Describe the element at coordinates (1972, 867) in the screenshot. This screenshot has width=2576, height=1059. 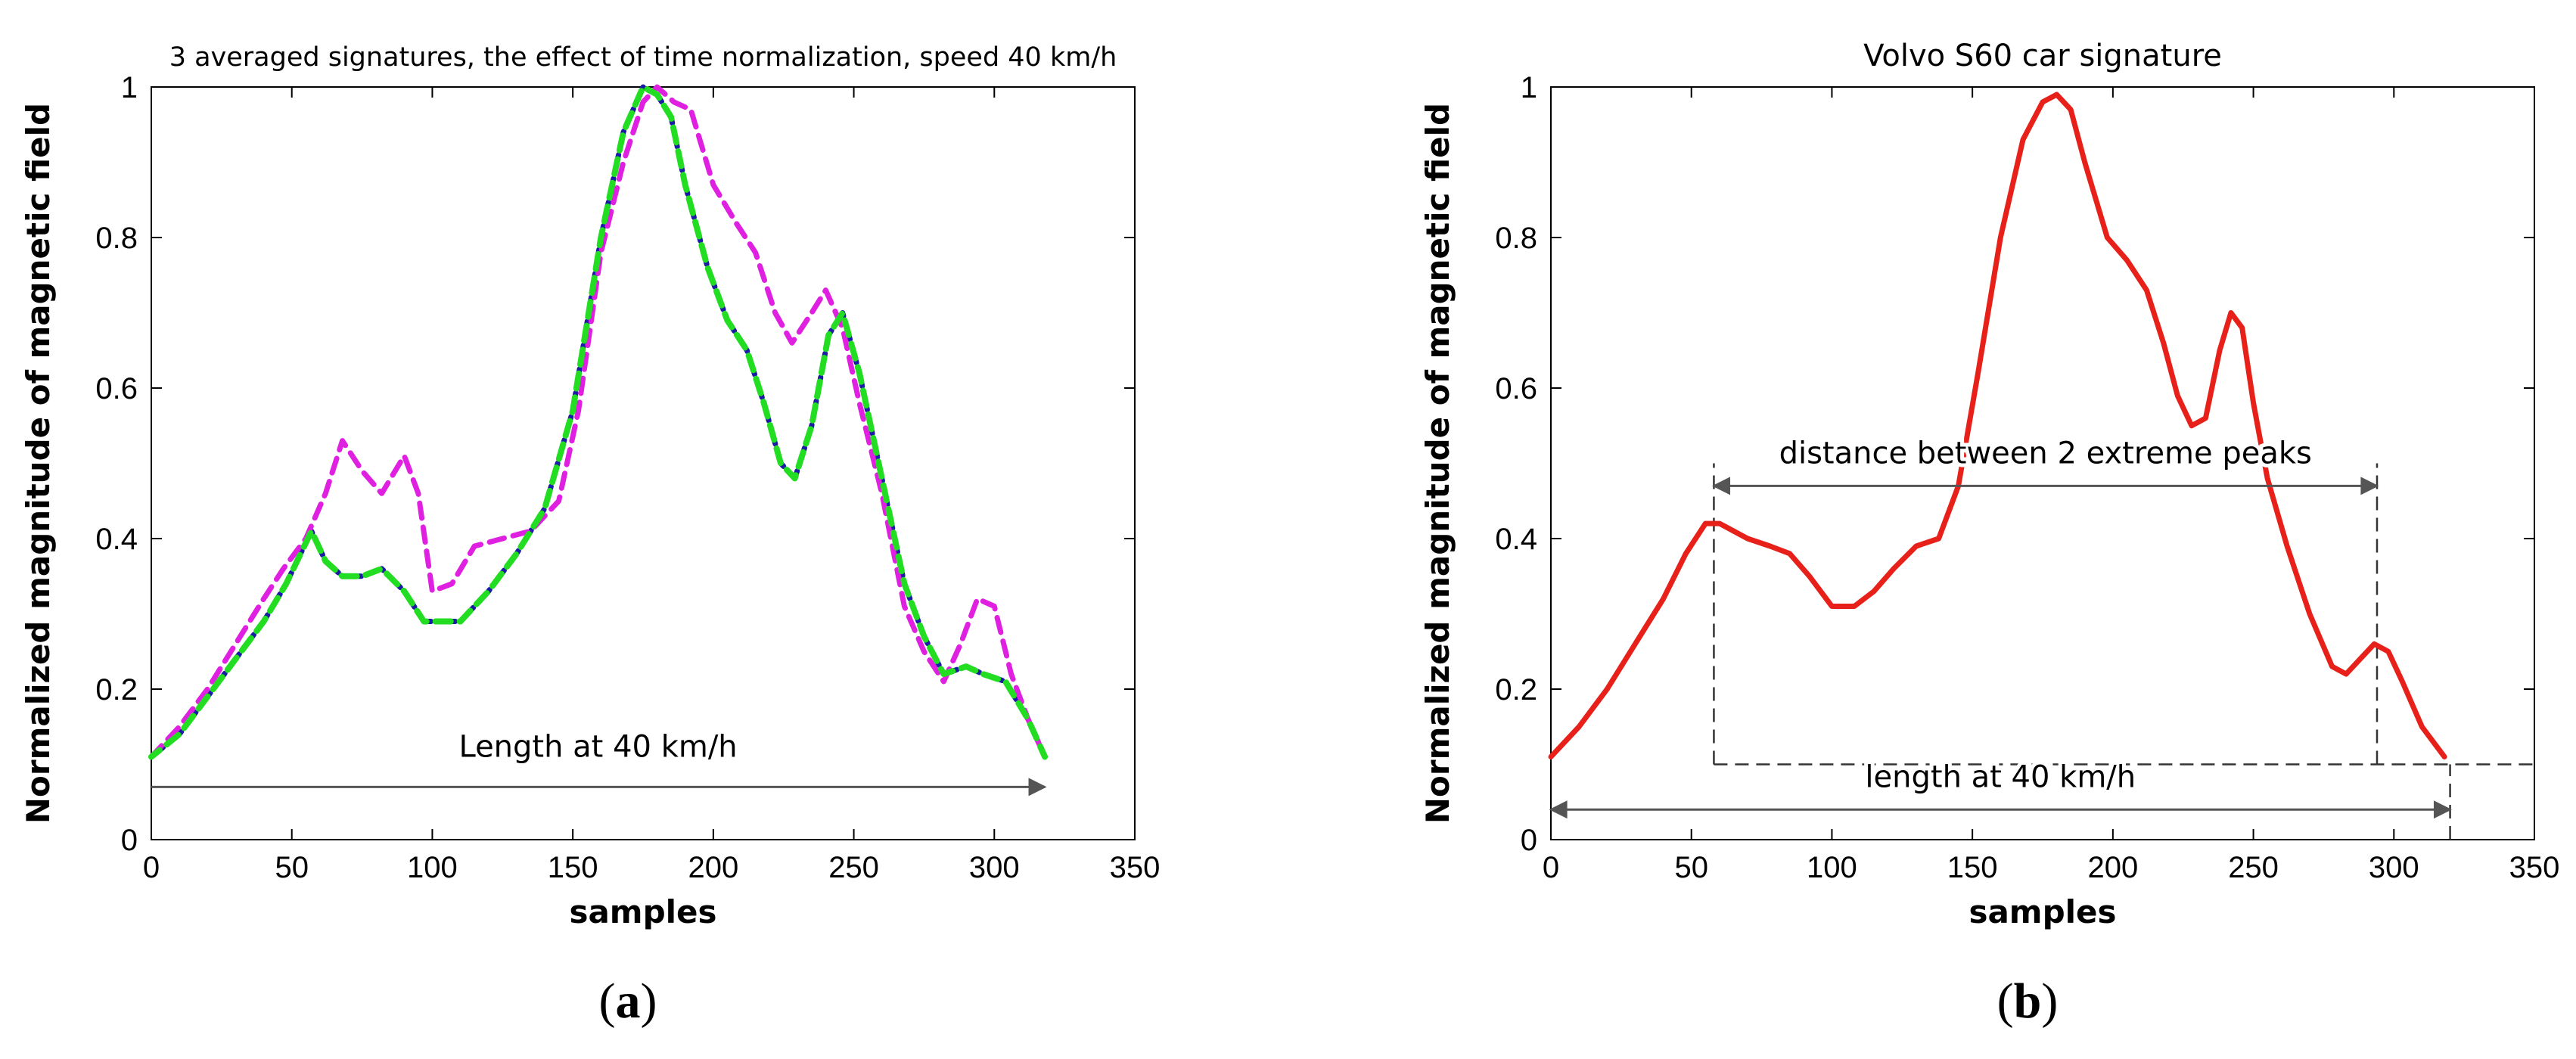
I see `chart-b-x-tick-label: 150` at that location.